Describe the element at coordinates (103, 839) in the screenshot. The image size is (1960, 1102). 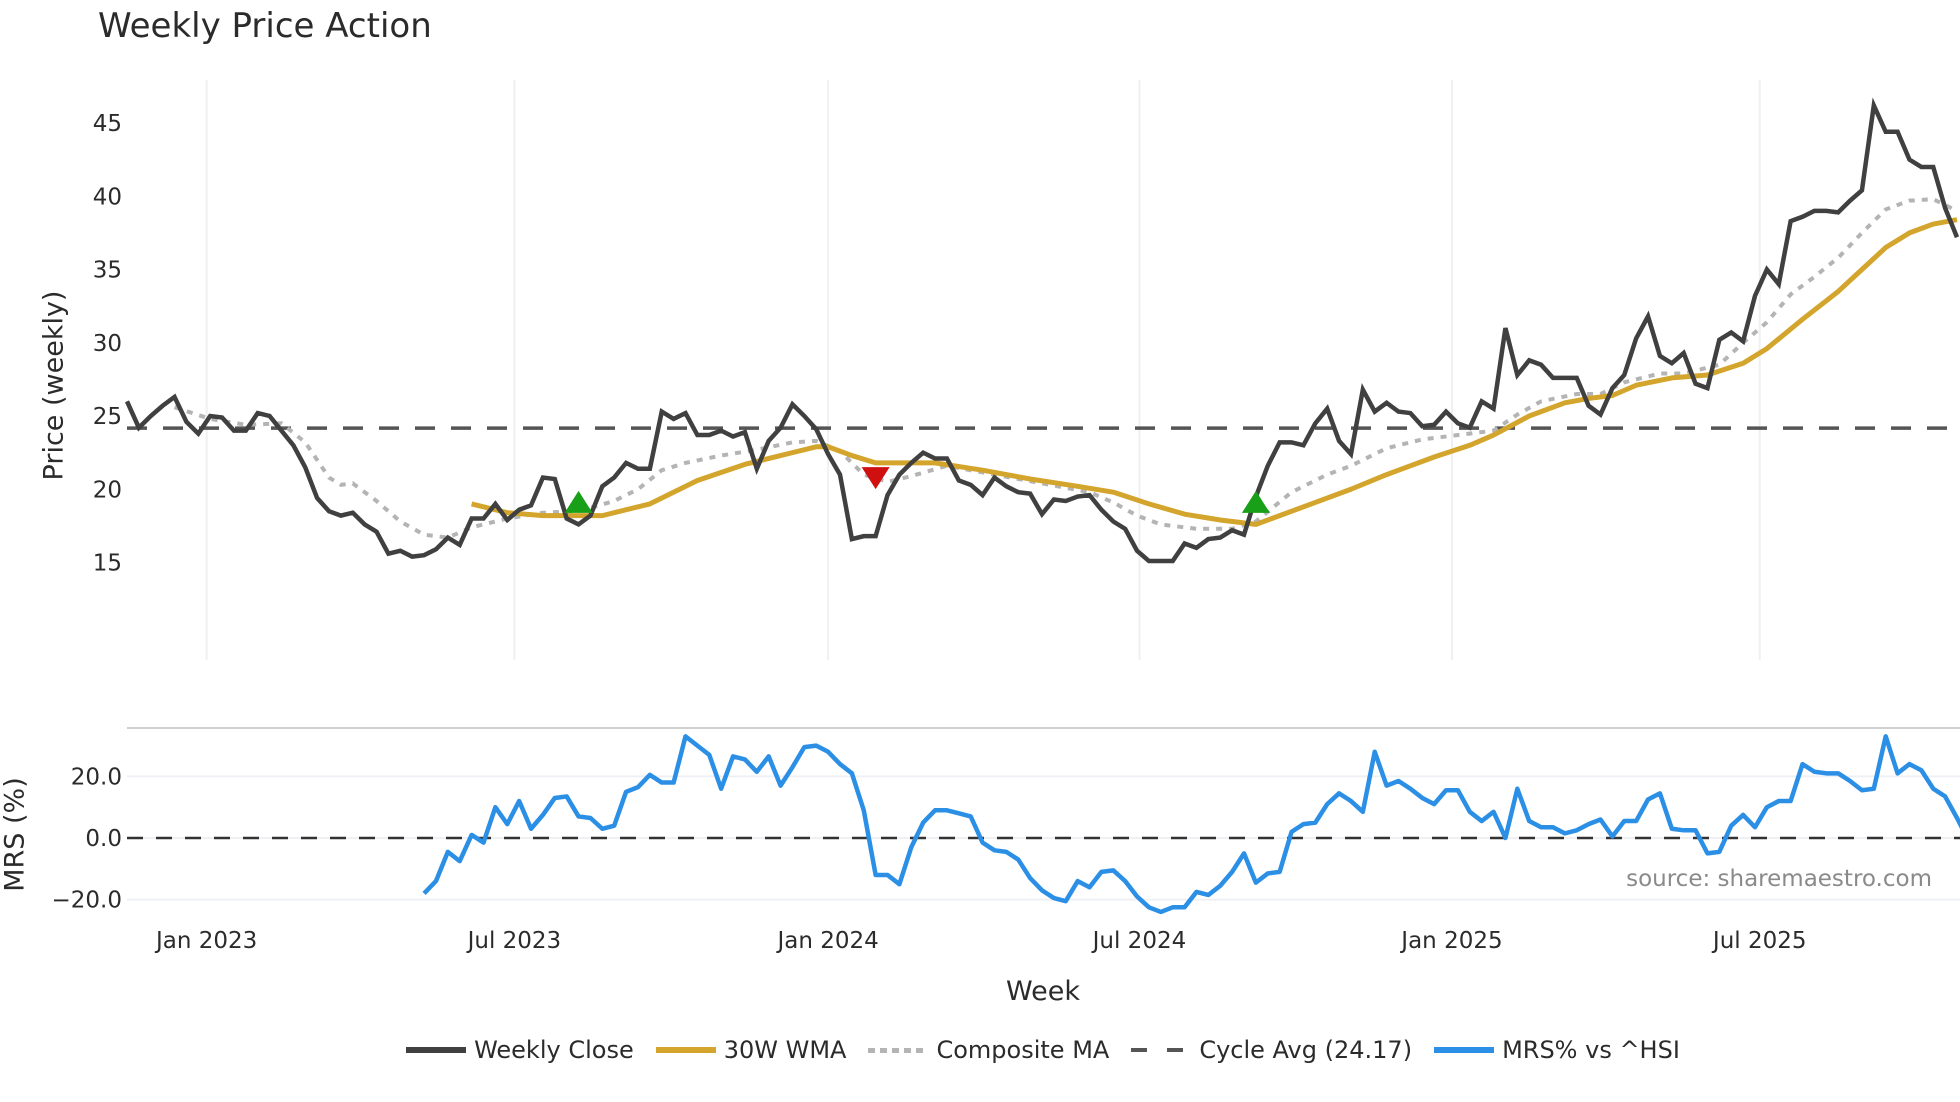
I see `svg-text: 0.0` at that location.